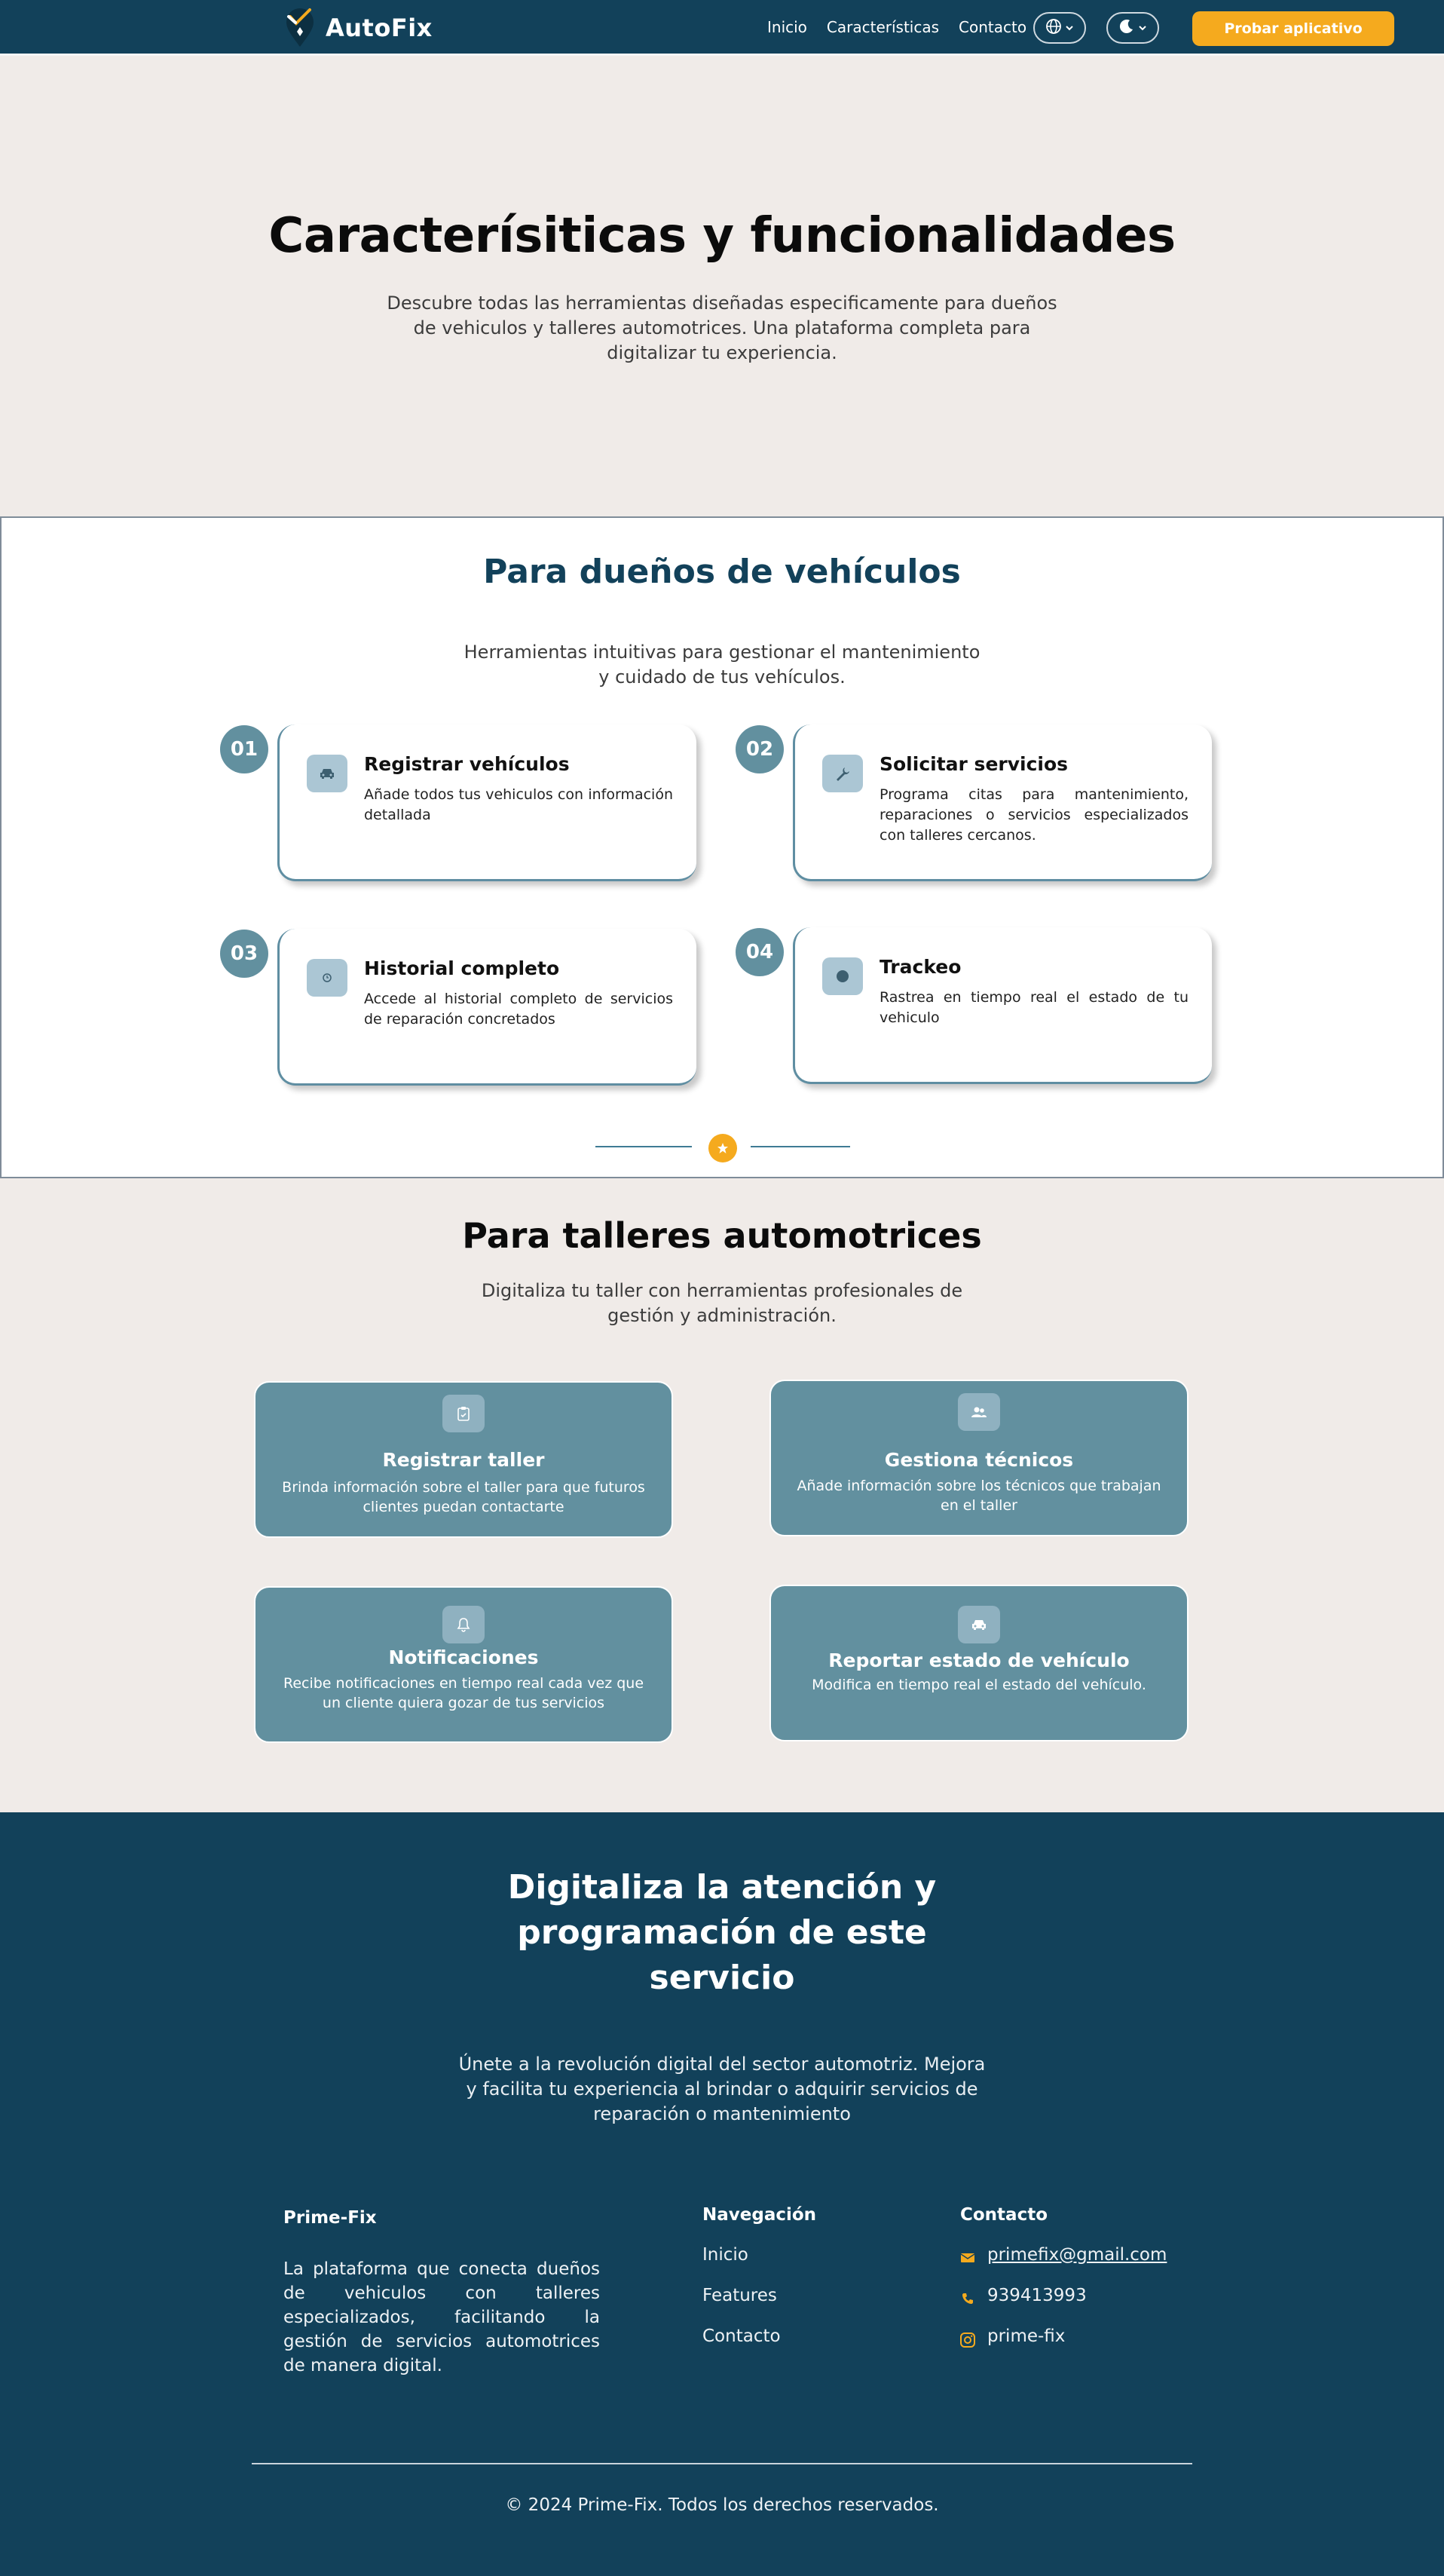 The image size is (1444, 2576). Describe the element at coordinates (968, 2299) in the screenshot. I see `phone-icon` at that location.